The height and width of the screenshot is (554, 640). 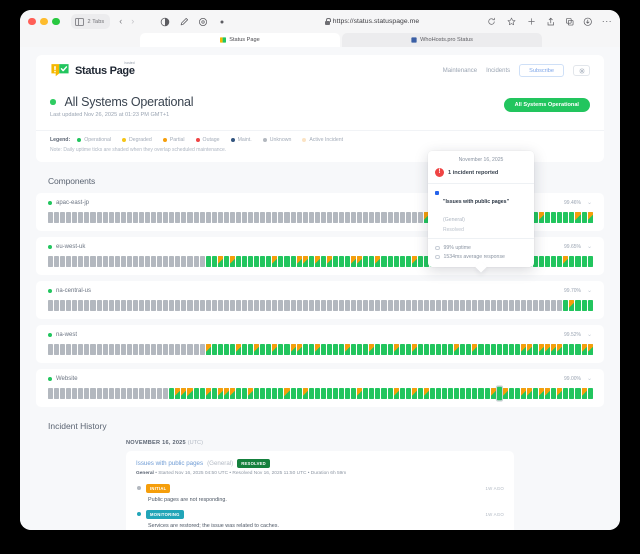 What do you see at coordinates (165, 22) in the screenshot?
I see `reader-contrast-icon` at bounding box center [165, 22].